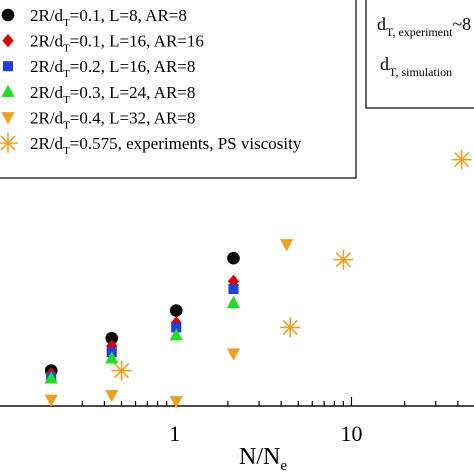 The image size is (474, 474). I want to click on x-tick-label: 10, so click(351, 433).